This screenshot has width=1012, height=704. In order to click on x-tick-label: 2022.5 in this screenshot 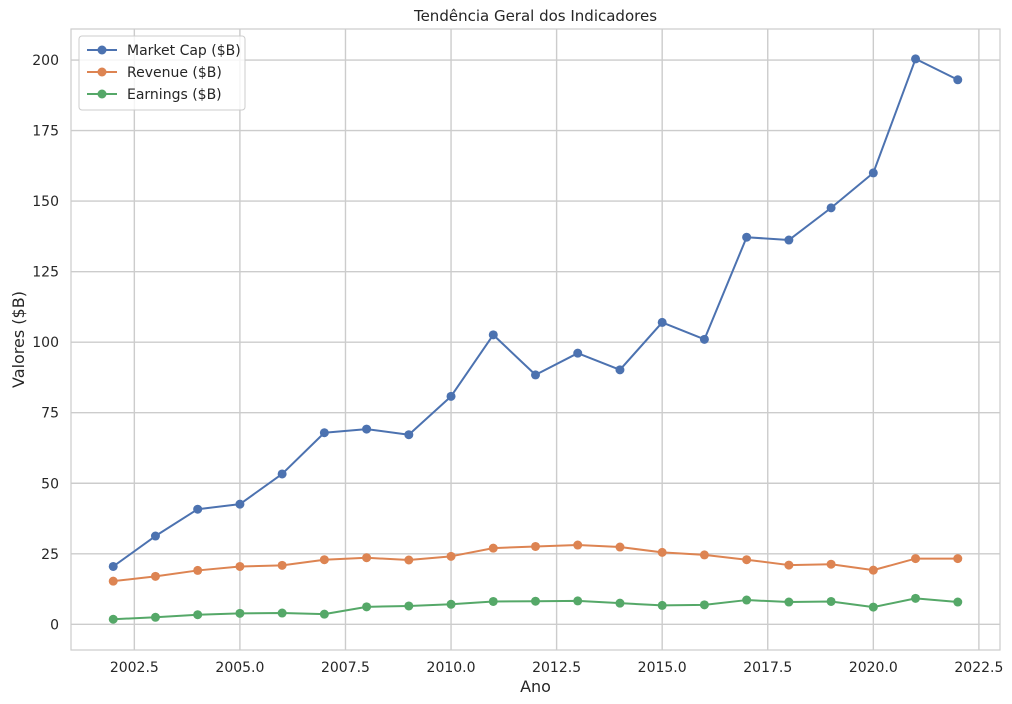, I will do `click(978, 668)`.